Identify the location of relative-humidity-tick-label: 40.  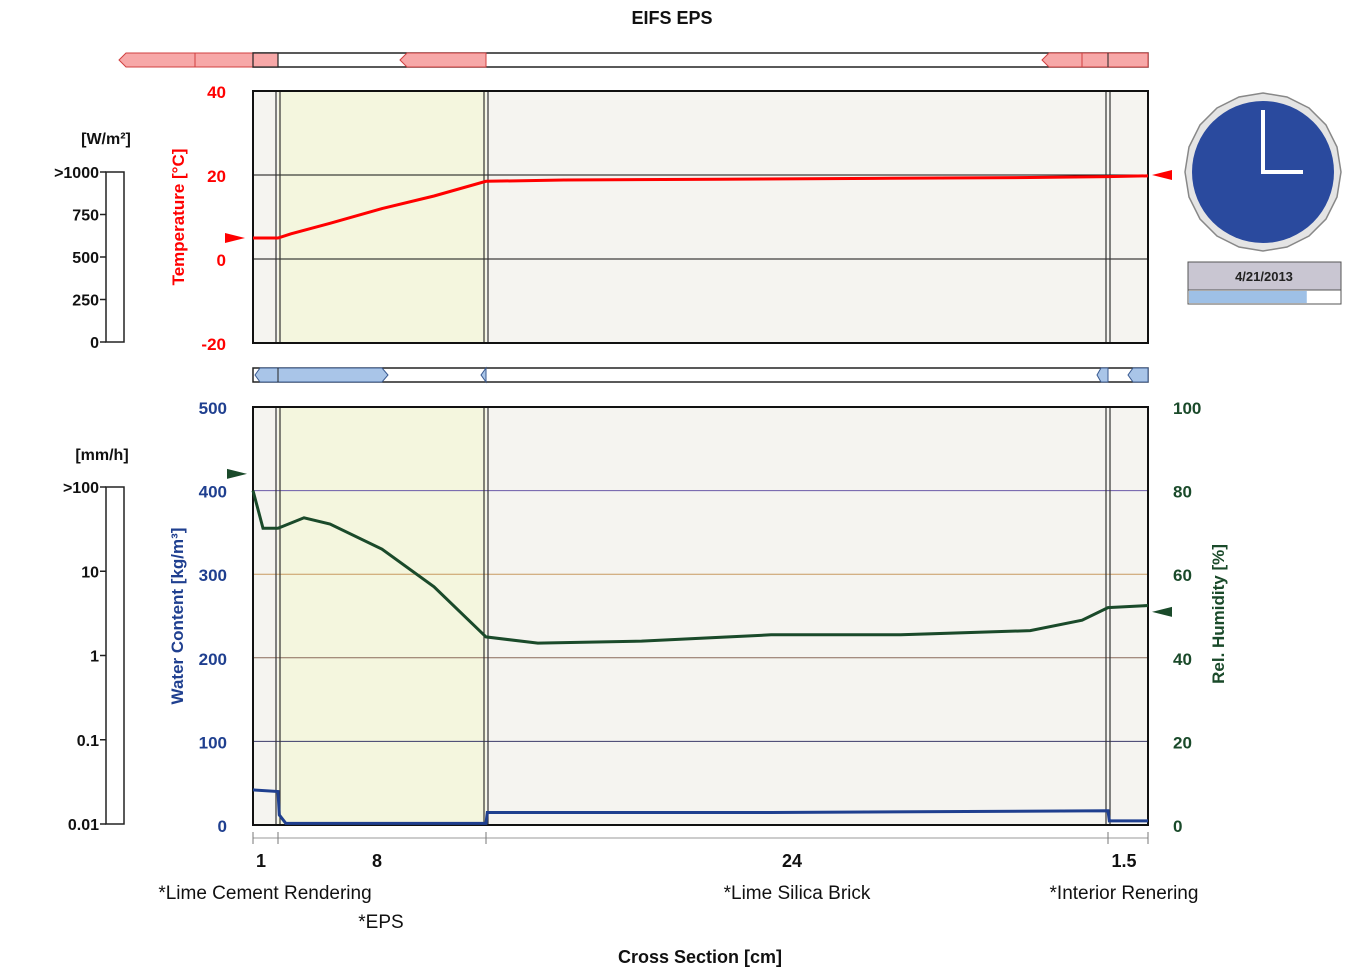
(1182, 659).